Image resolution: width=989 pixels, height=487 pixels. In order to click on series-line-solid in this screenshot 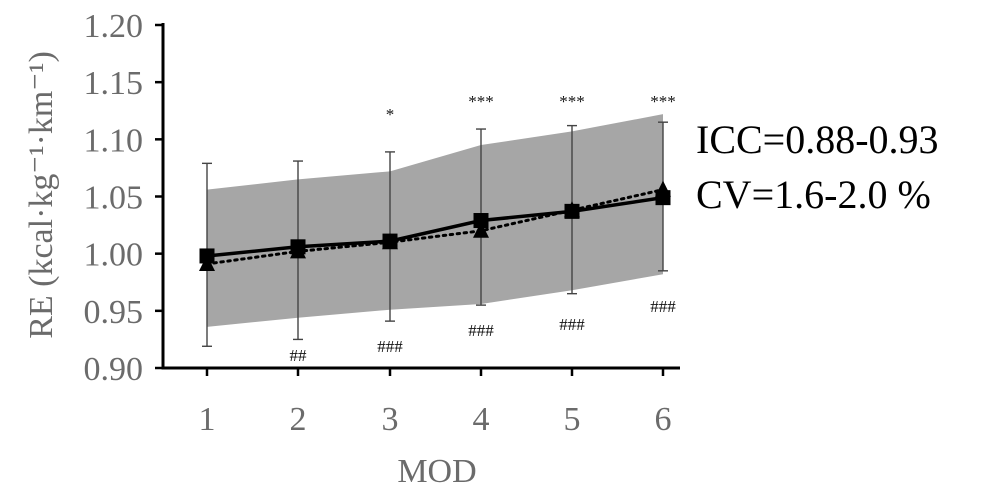, I will do `click(435, 226)`.